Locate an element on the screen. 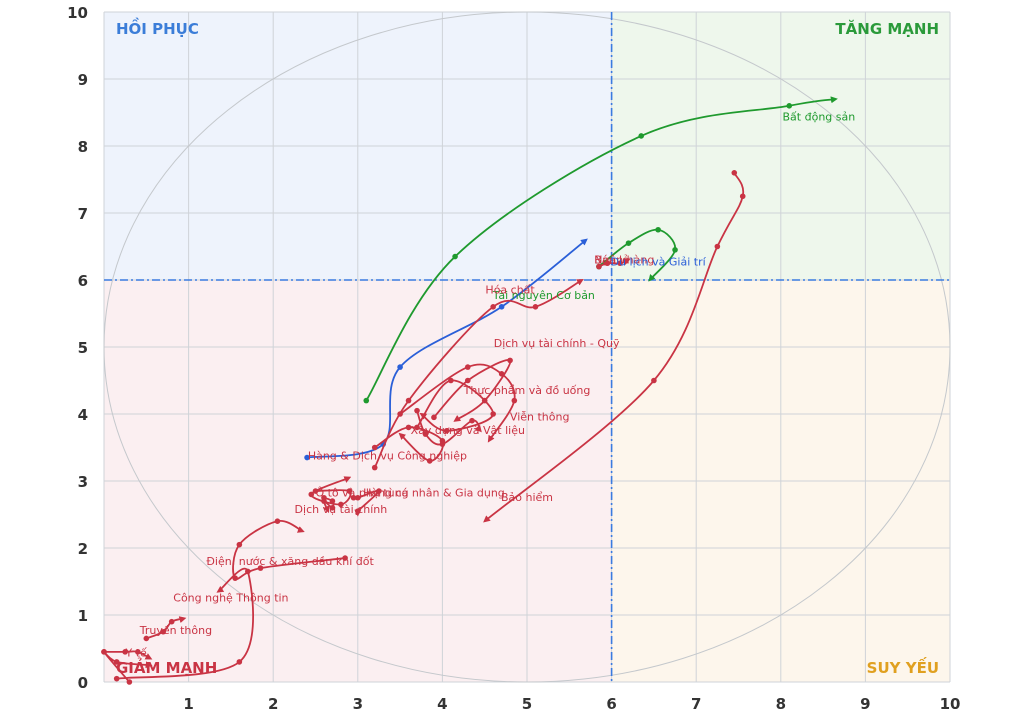  y-tick-label: 10 is located at coordinates (77, 13).